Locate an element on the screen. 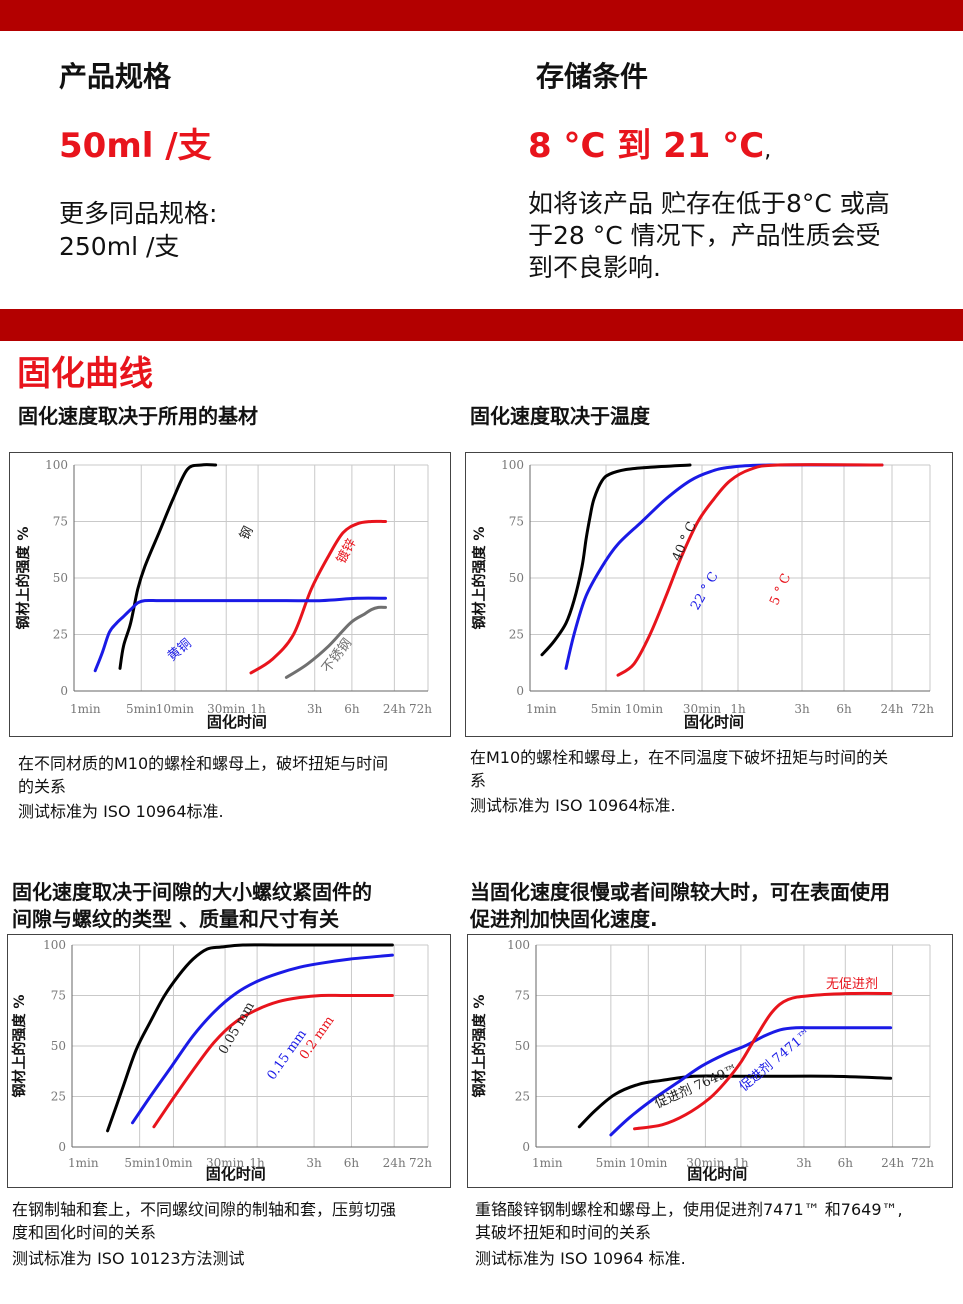 This screenshot has height=1304, width=963. series-label: 钢 is located at coordinates (246, 533).